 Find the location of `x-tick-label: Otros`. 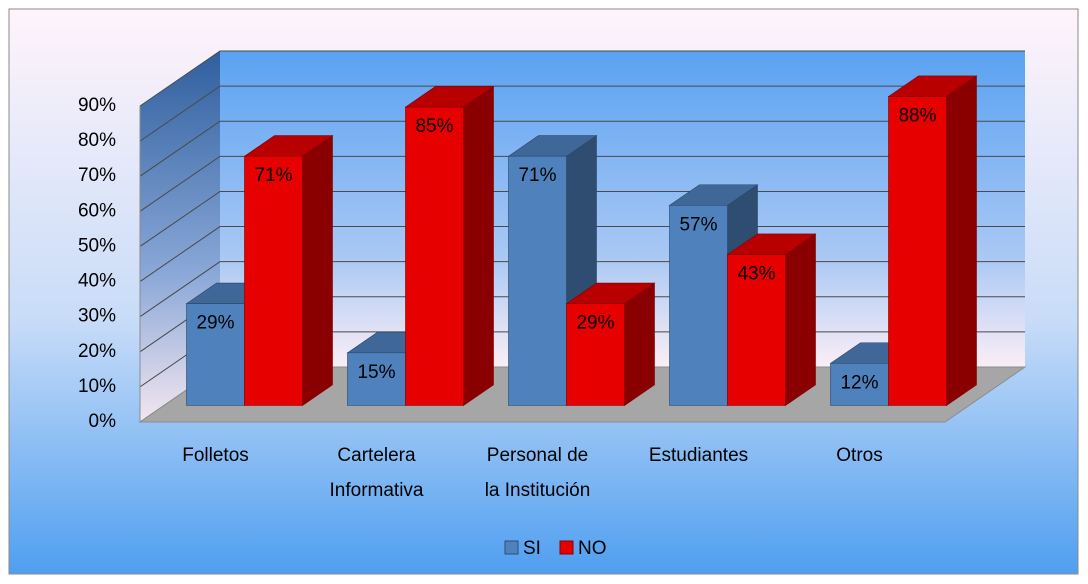

x-tick-label: Otros is located at coordinates (859, 455).